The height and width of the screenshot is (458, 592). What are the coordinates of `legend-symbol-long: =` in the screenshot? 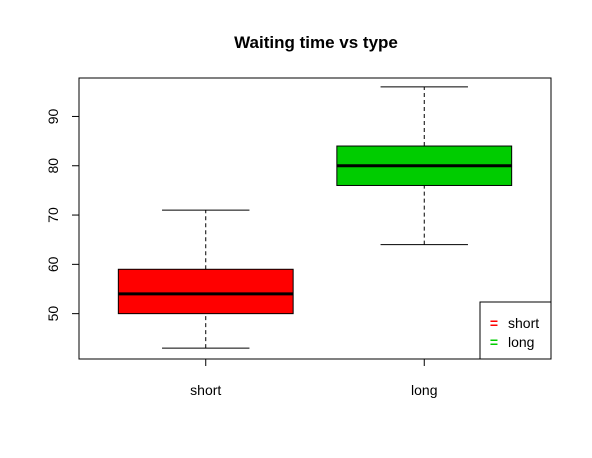 It's located at (494, 342).